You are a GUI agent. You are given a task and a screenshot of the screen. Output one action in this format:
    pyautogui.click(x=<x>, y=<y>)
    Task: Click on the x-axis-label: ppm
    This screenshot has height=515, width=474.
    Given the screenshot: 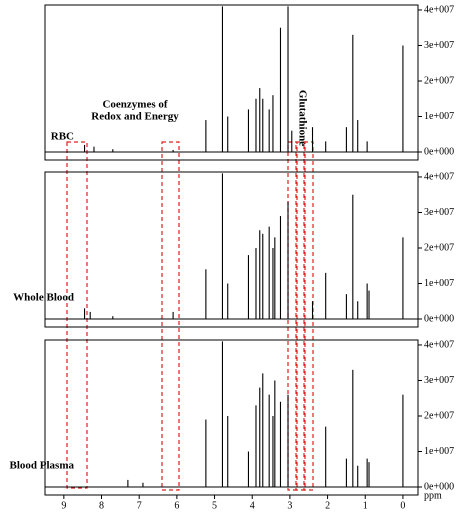 What is the action you would take?
    pyautogui.click(x=433, y=495)
    